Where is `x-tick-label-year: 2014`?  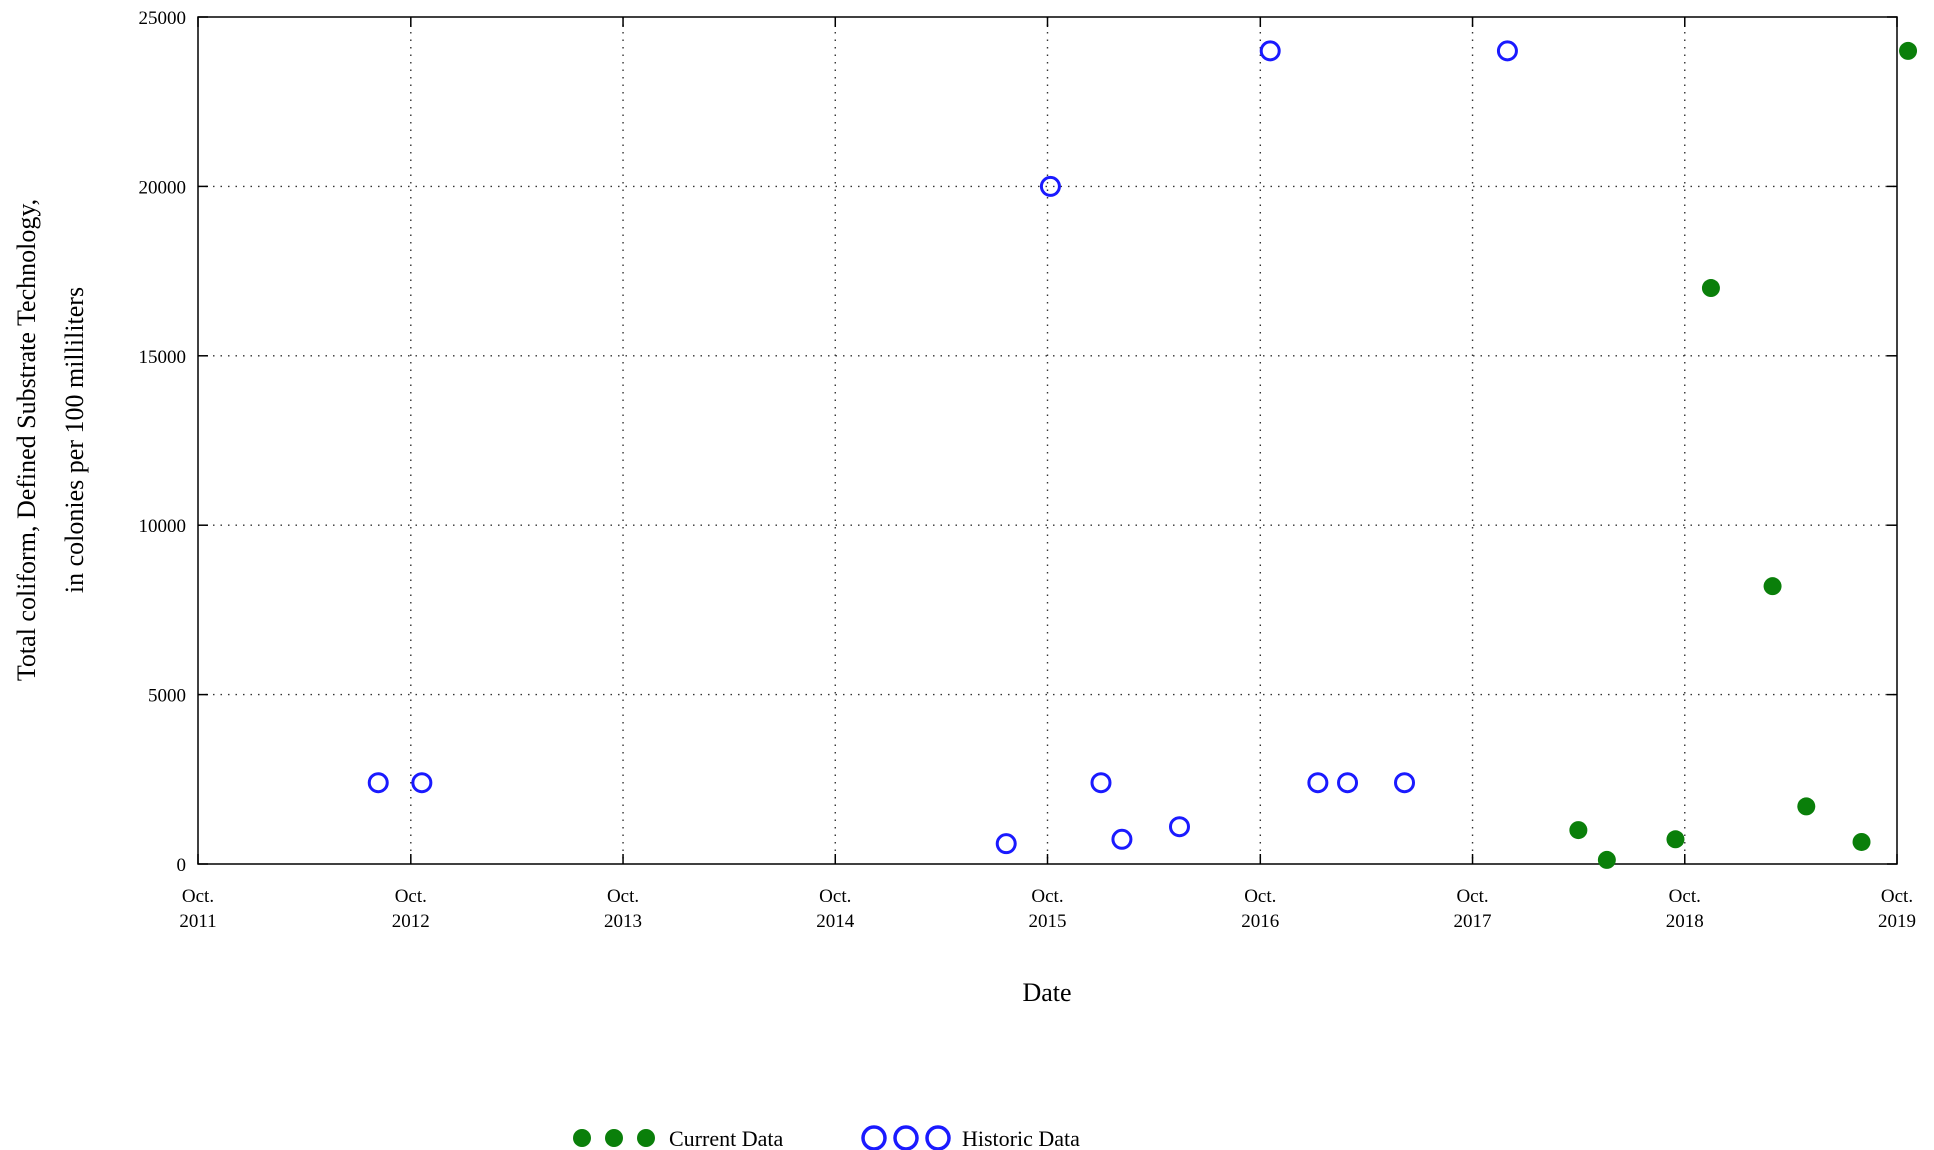 x-tick-label-year: 2014 is located at coordinates (835, 921).